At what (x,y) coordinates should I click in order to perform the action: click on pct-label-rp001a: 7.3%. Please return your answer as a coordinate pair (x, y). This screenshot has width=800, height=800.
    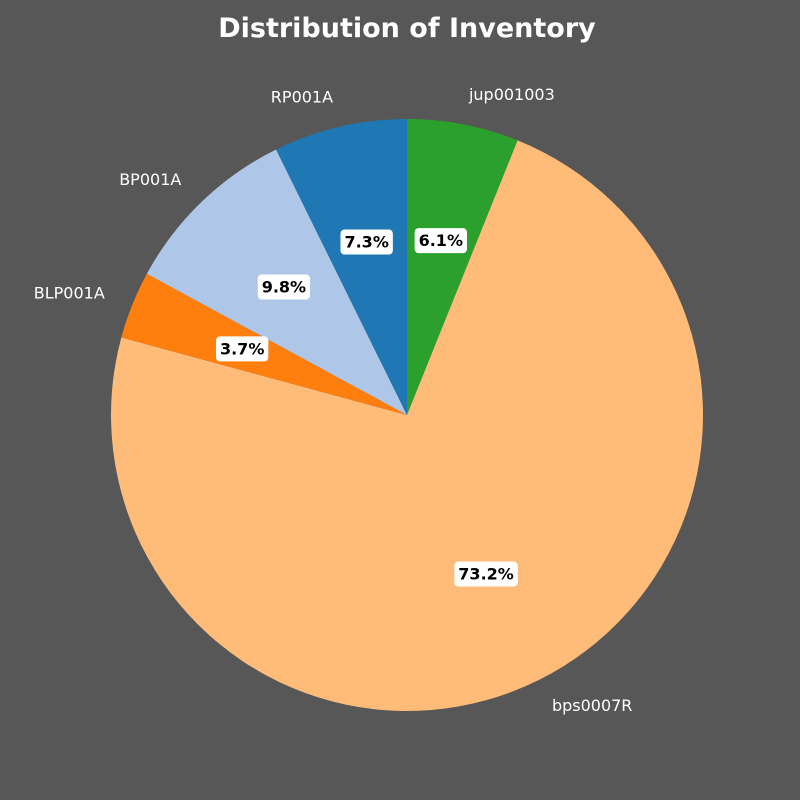
    Looking at the image, I should click on (366, 242).